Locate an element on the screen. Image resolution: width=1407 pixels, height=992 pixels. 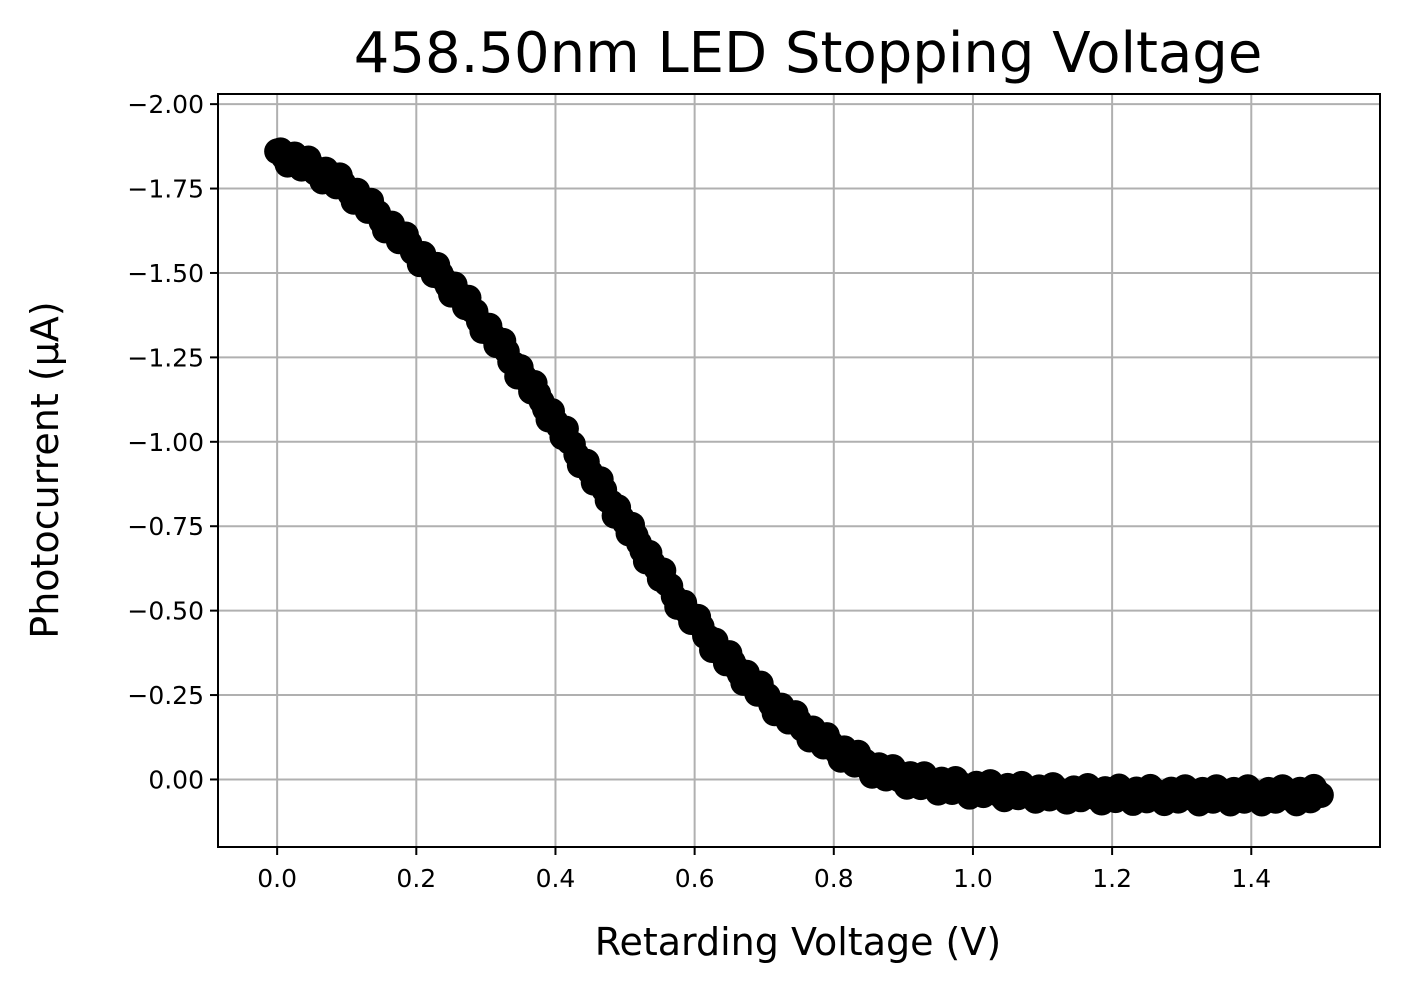
x-tick-label: 1.4 is located at coordinates (1251, 878).